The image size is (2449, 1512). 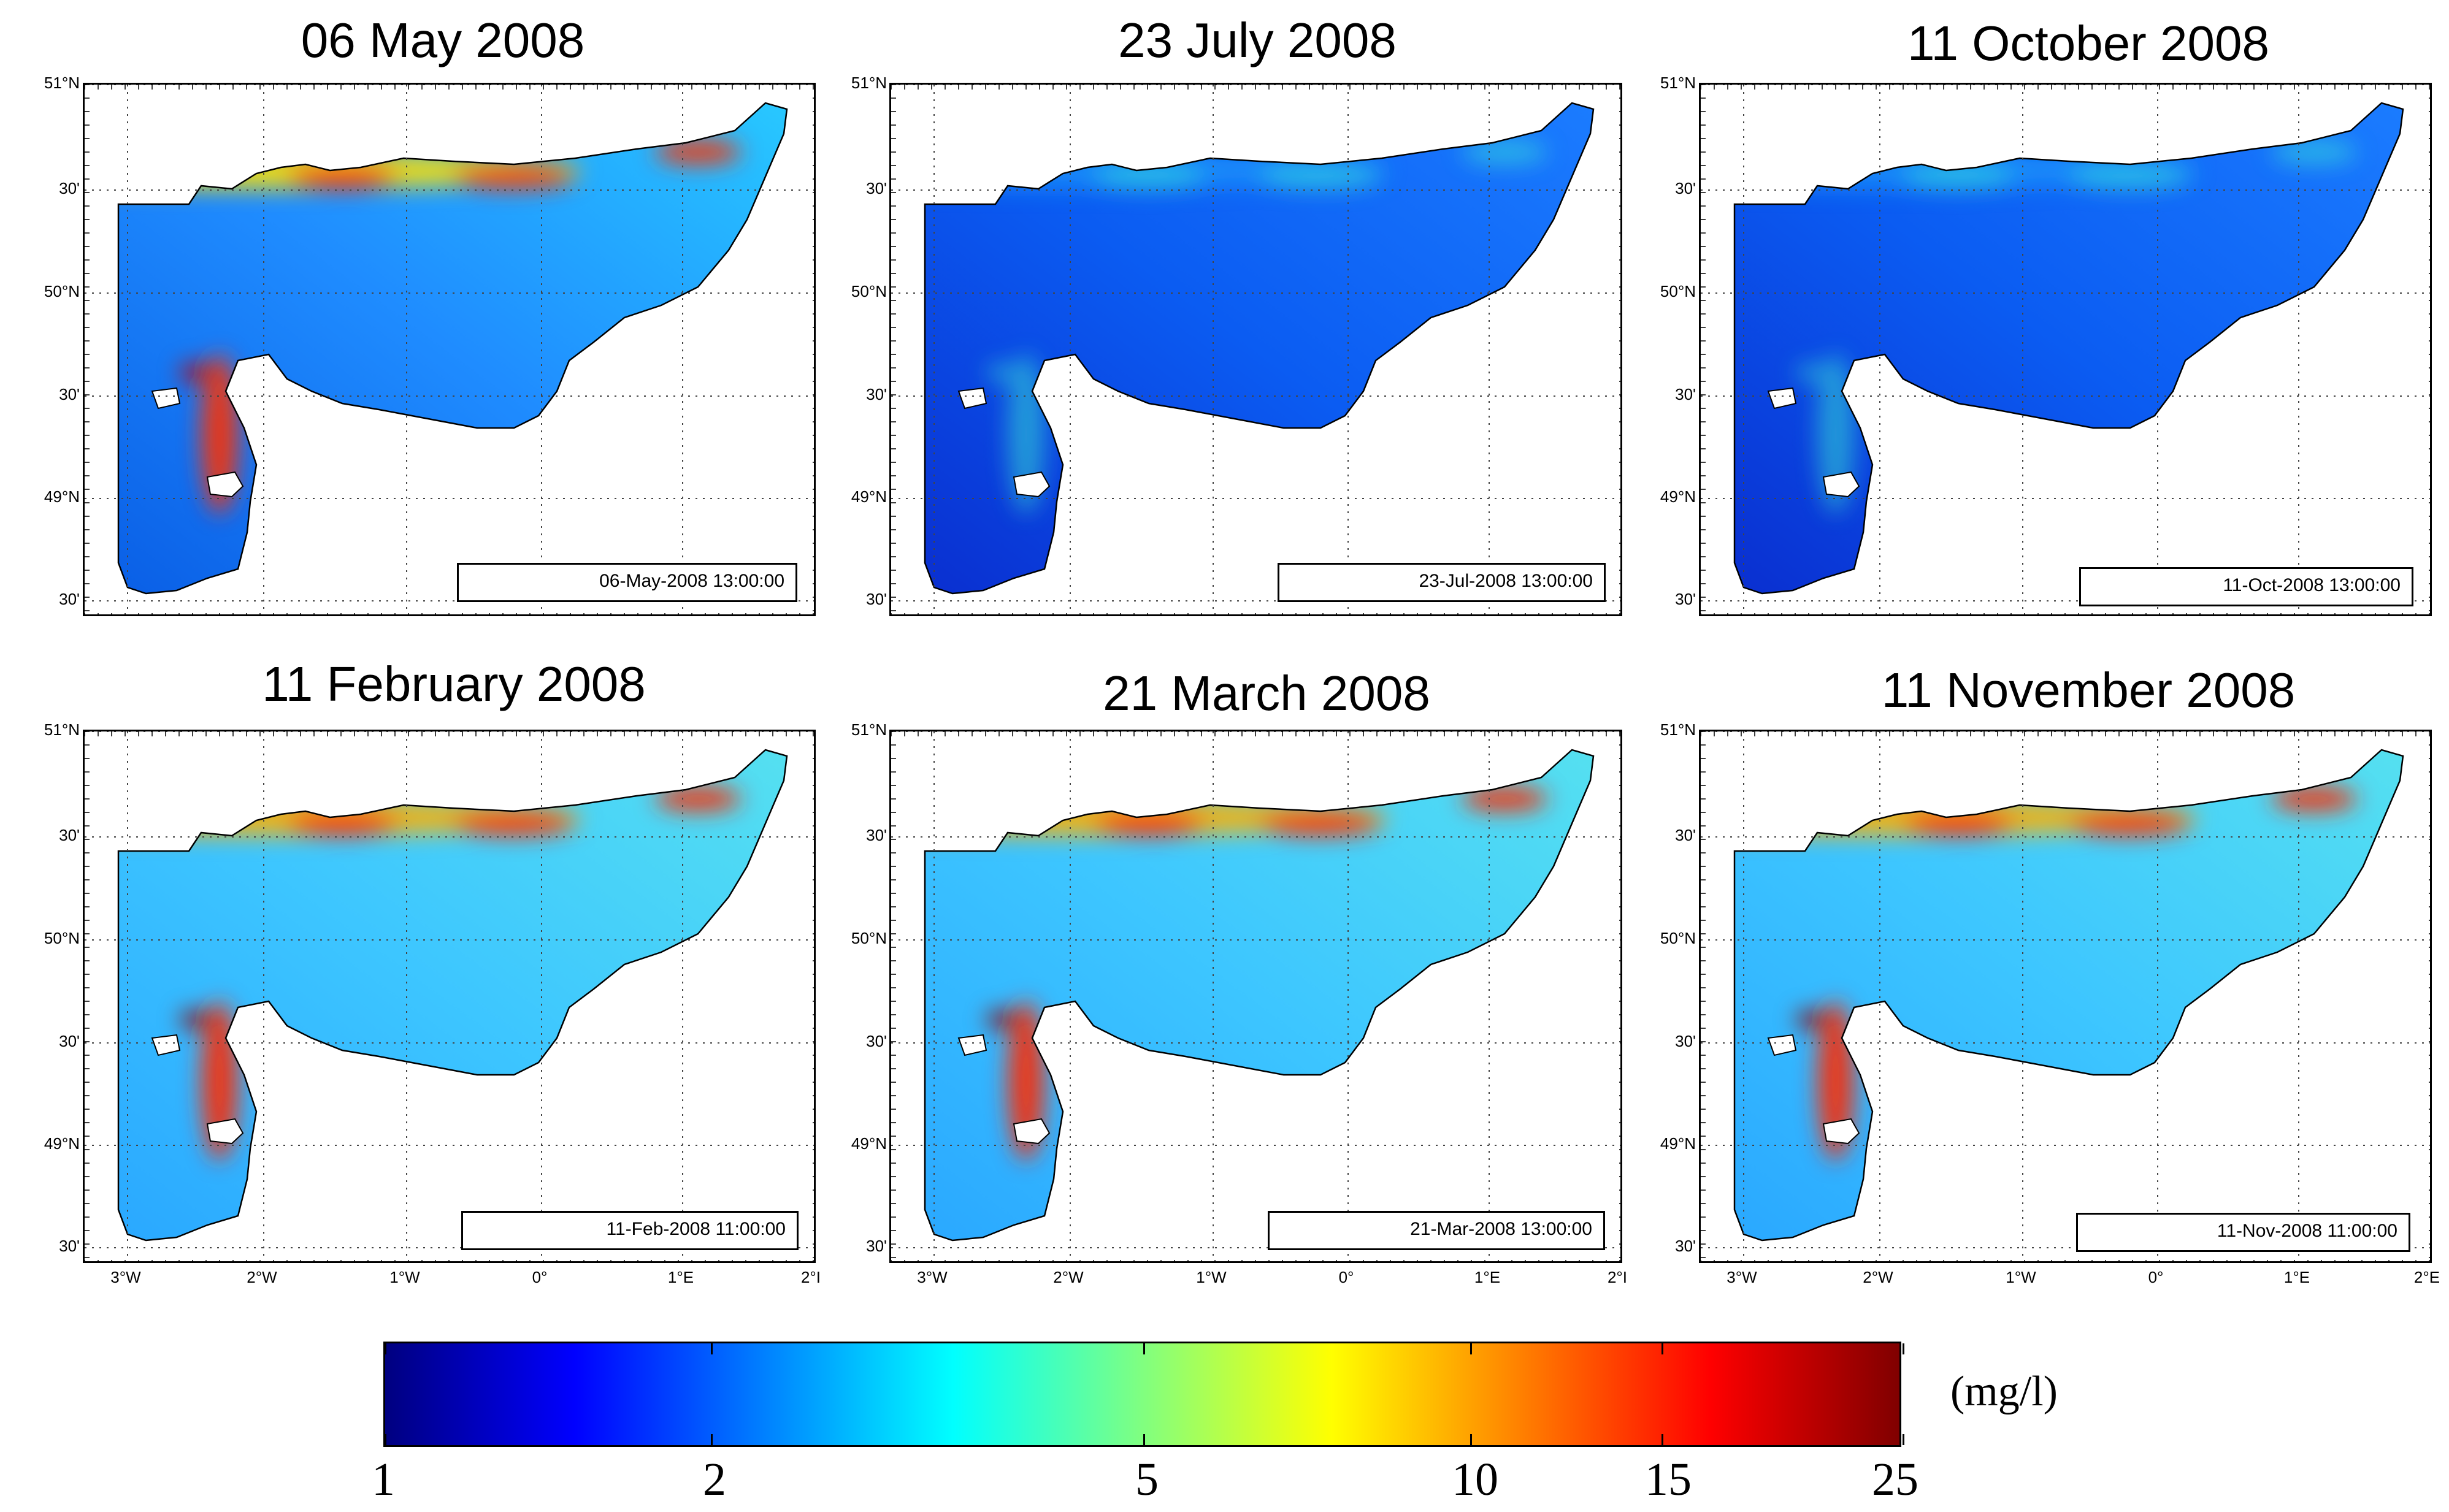 I want to click on timestamp-box: 11-Oct-2008 13:00:00, so click(x=2246, y=586).